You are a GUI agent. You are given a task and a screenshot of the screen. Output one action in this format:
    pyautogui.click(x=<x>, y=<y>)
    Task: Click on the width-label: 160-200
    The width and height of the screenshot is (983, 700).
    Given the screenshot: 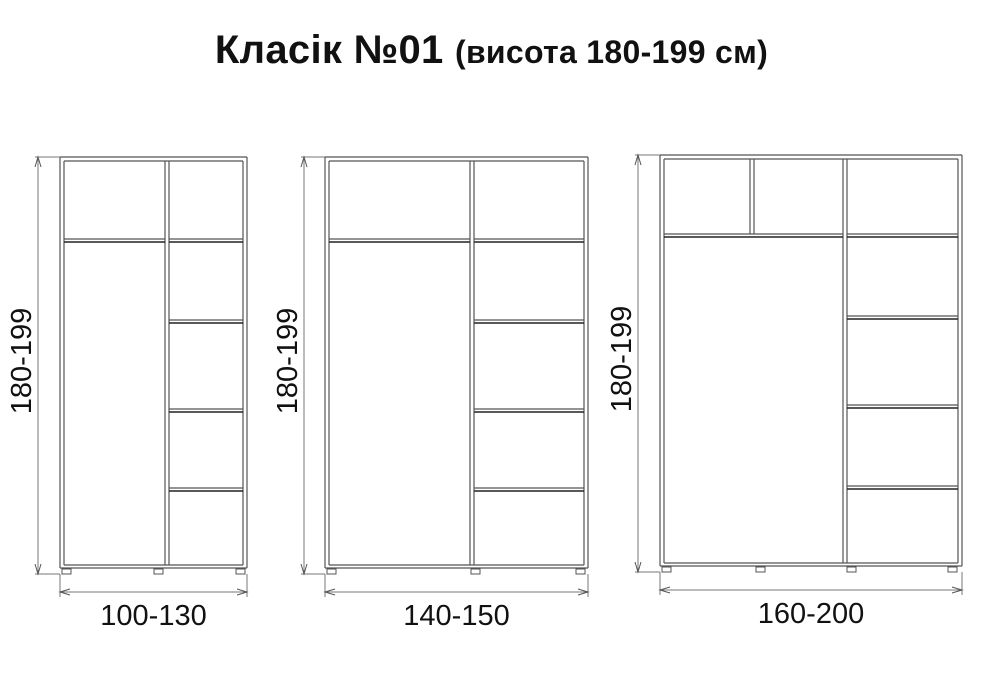 What is the action you would take?
    pyautogui.click(x=811, y=614)
    